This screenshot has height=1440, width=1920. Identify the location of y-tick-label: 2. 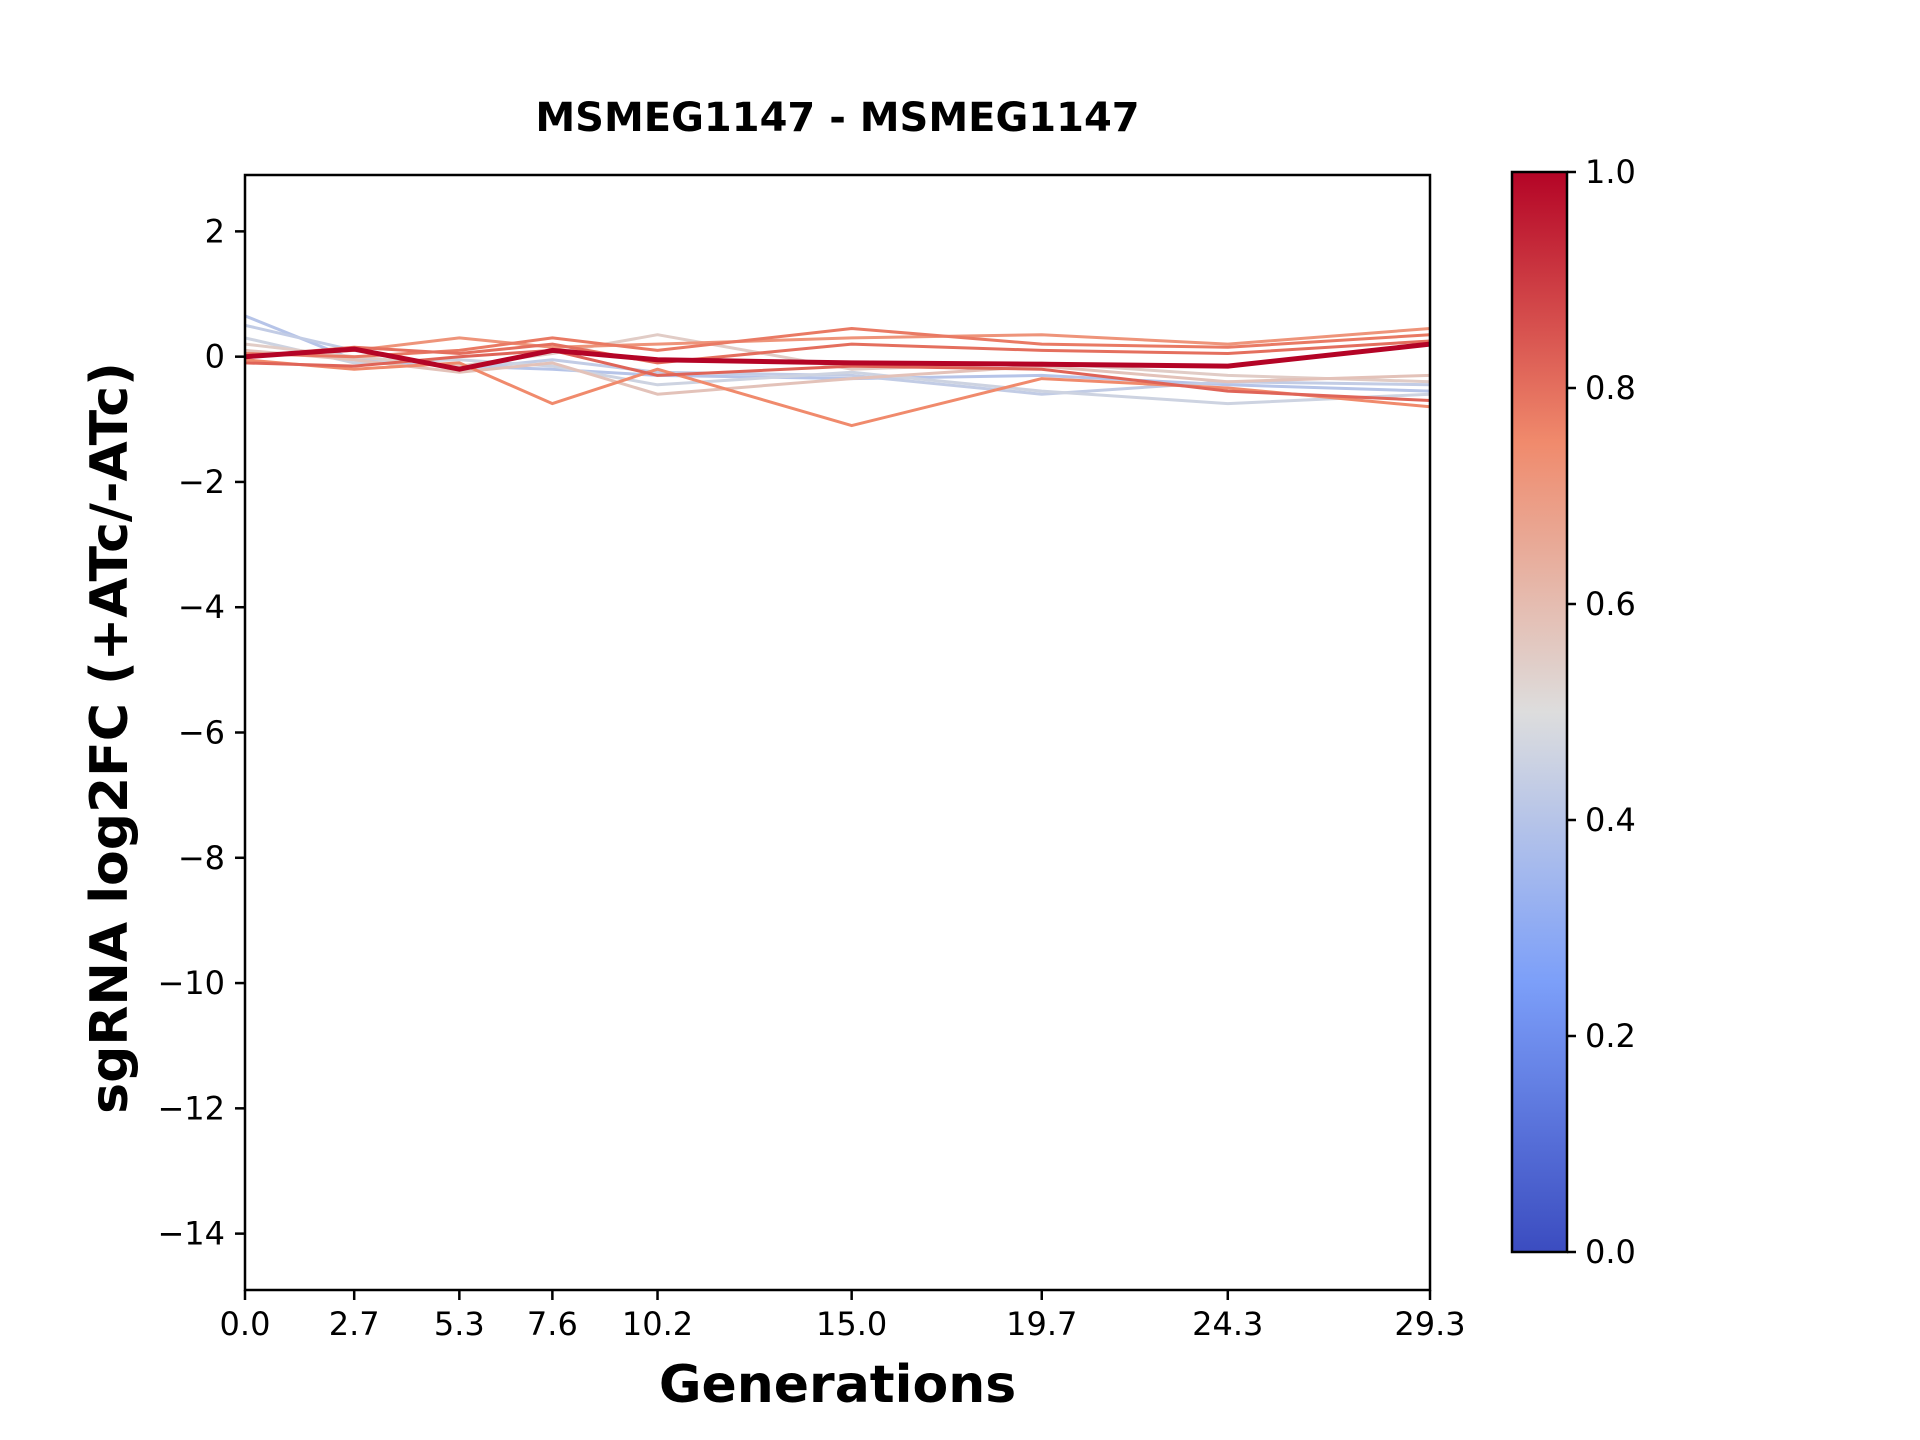
(215, 231).